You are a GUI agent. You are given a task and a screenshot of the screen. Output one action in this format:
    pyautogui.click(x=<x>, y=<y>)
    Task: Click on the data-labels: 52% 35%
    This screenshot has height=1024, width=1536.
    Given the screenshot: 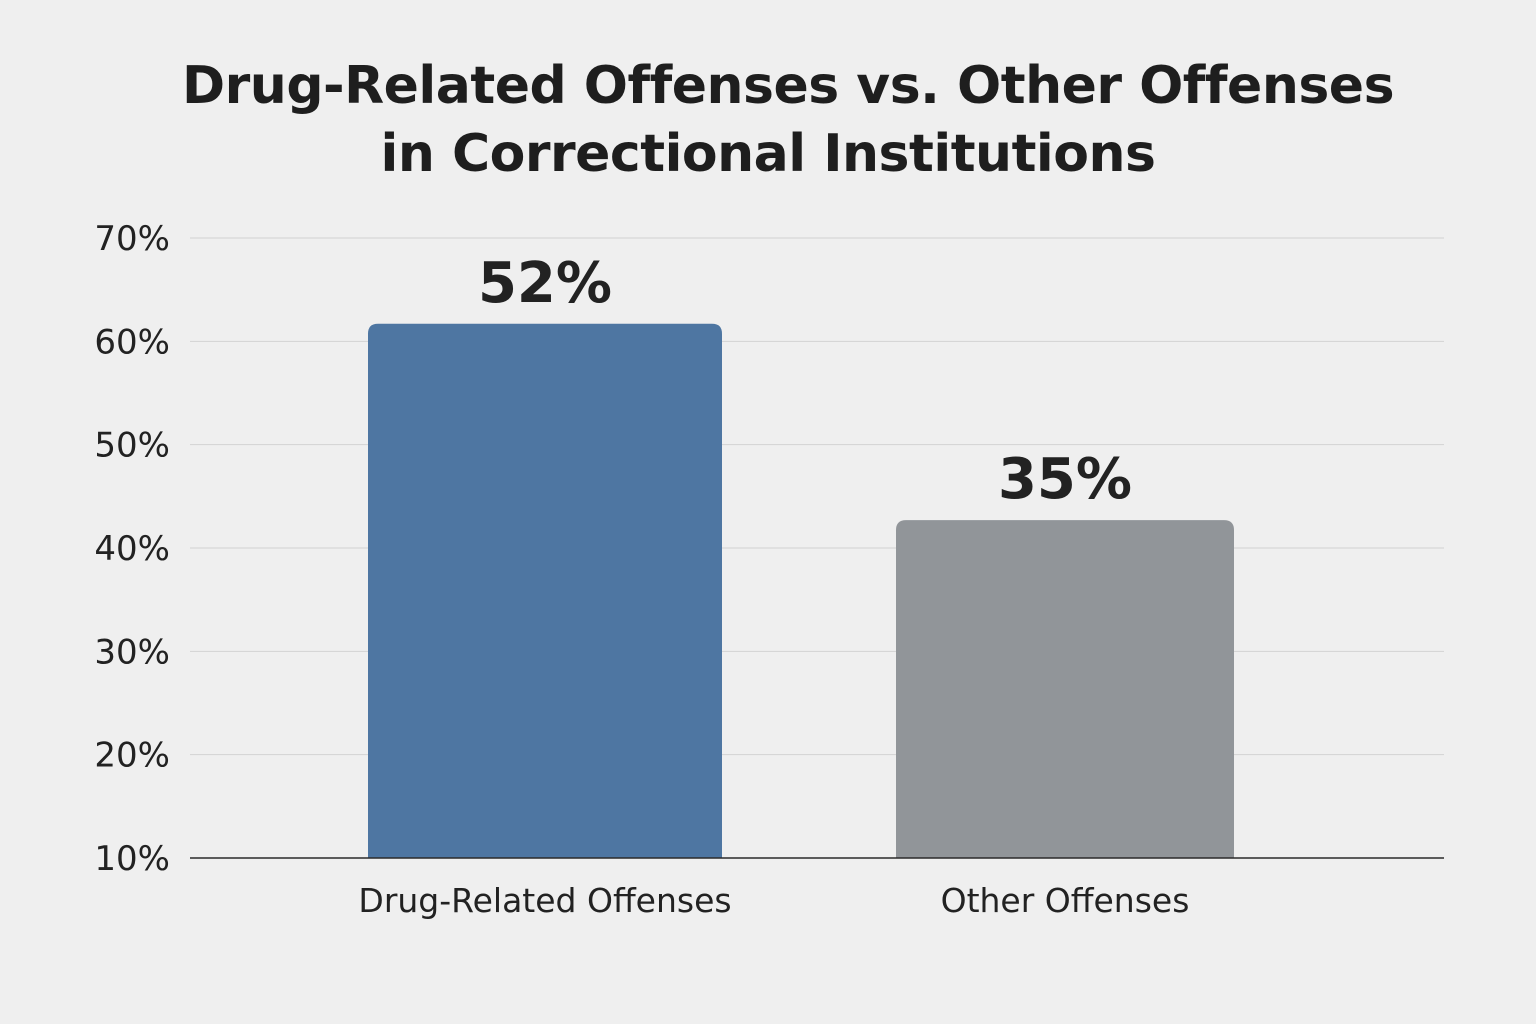 What is the action you would take?
    pyautogui.click(x=805, y=381)
    